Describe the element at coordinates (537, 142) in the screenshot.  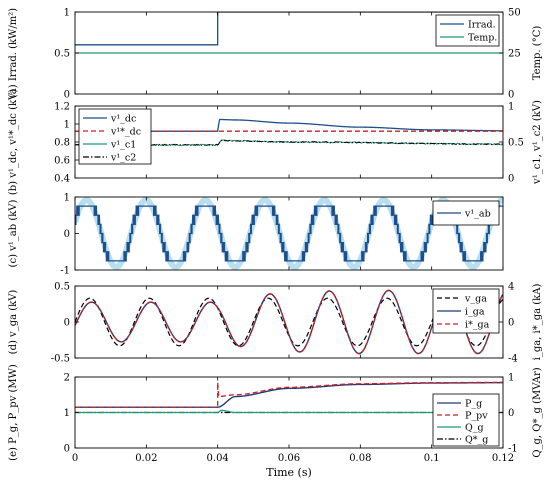
I see `y-axis-label-right: v¹_c1, v¹_c2 (kV)` at that location.